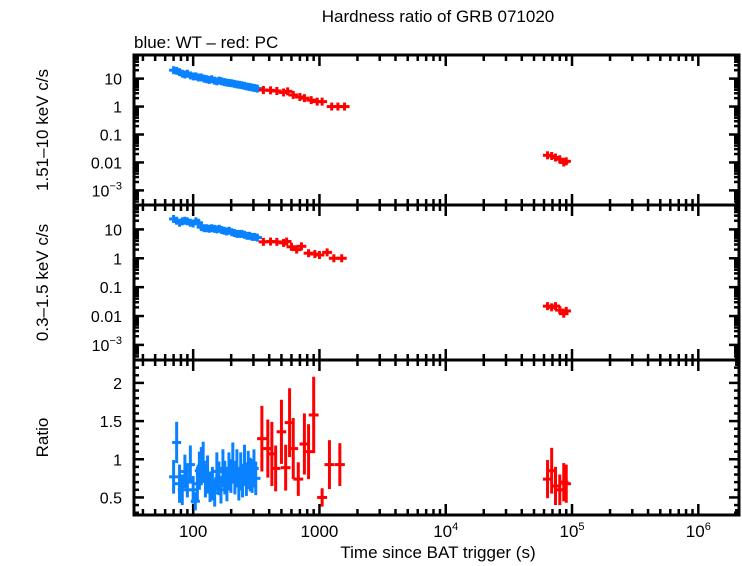  What do you see at coordinates (206, 42) in the screenshot?
I see `chart-subtitle-legend: blue: WT – red: PC` at bounding box center [206, 42].